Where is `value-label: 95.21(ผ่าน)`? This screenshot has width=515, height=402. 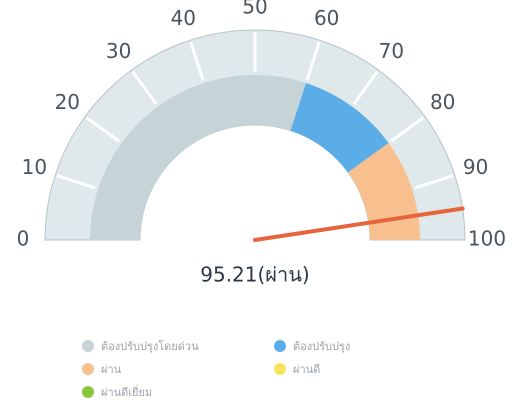
value-label: 95.21(ผ่าน) is located at coordinates (254, 275).